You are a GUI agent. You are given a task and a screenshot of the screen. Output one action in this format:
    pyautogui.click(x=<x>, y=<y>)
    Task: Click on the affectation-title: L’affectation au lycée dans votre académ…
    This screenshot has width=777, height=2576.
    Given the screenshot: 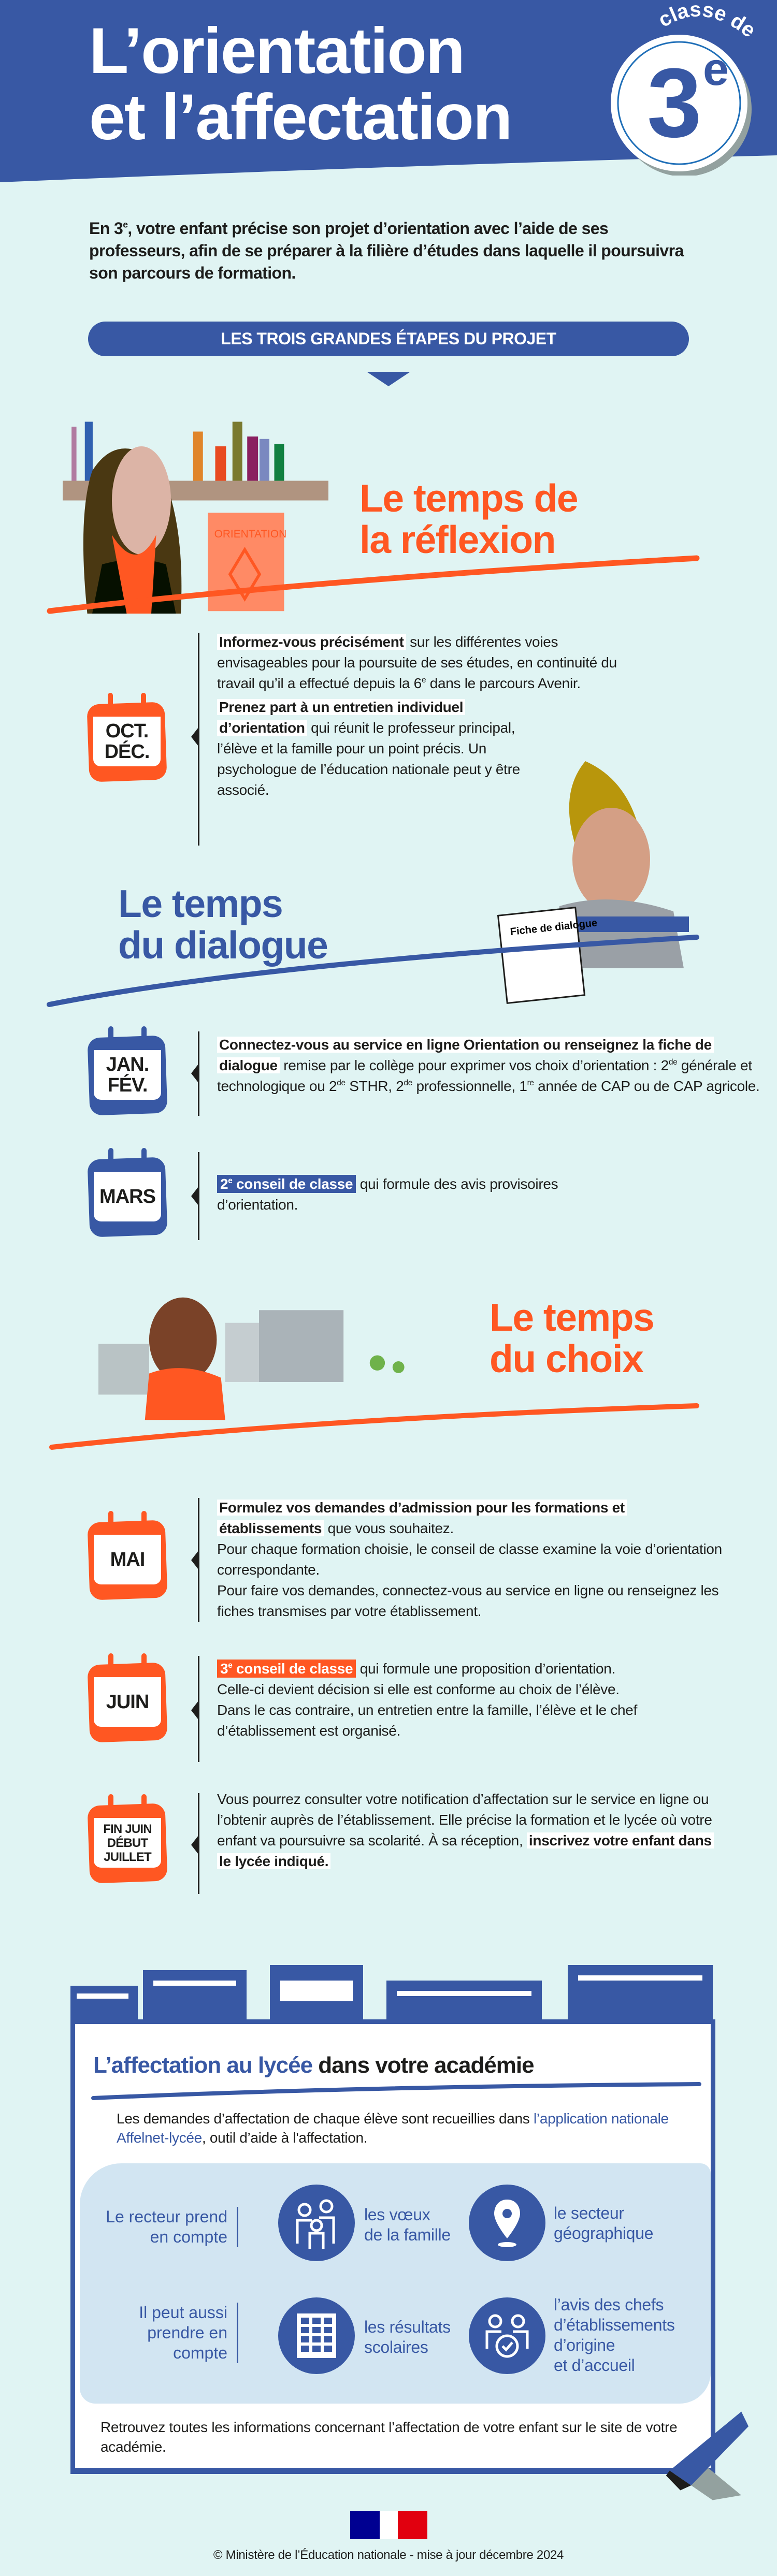 What is the action you would take?
    pyautogui.click(x=314, y=2066)
    